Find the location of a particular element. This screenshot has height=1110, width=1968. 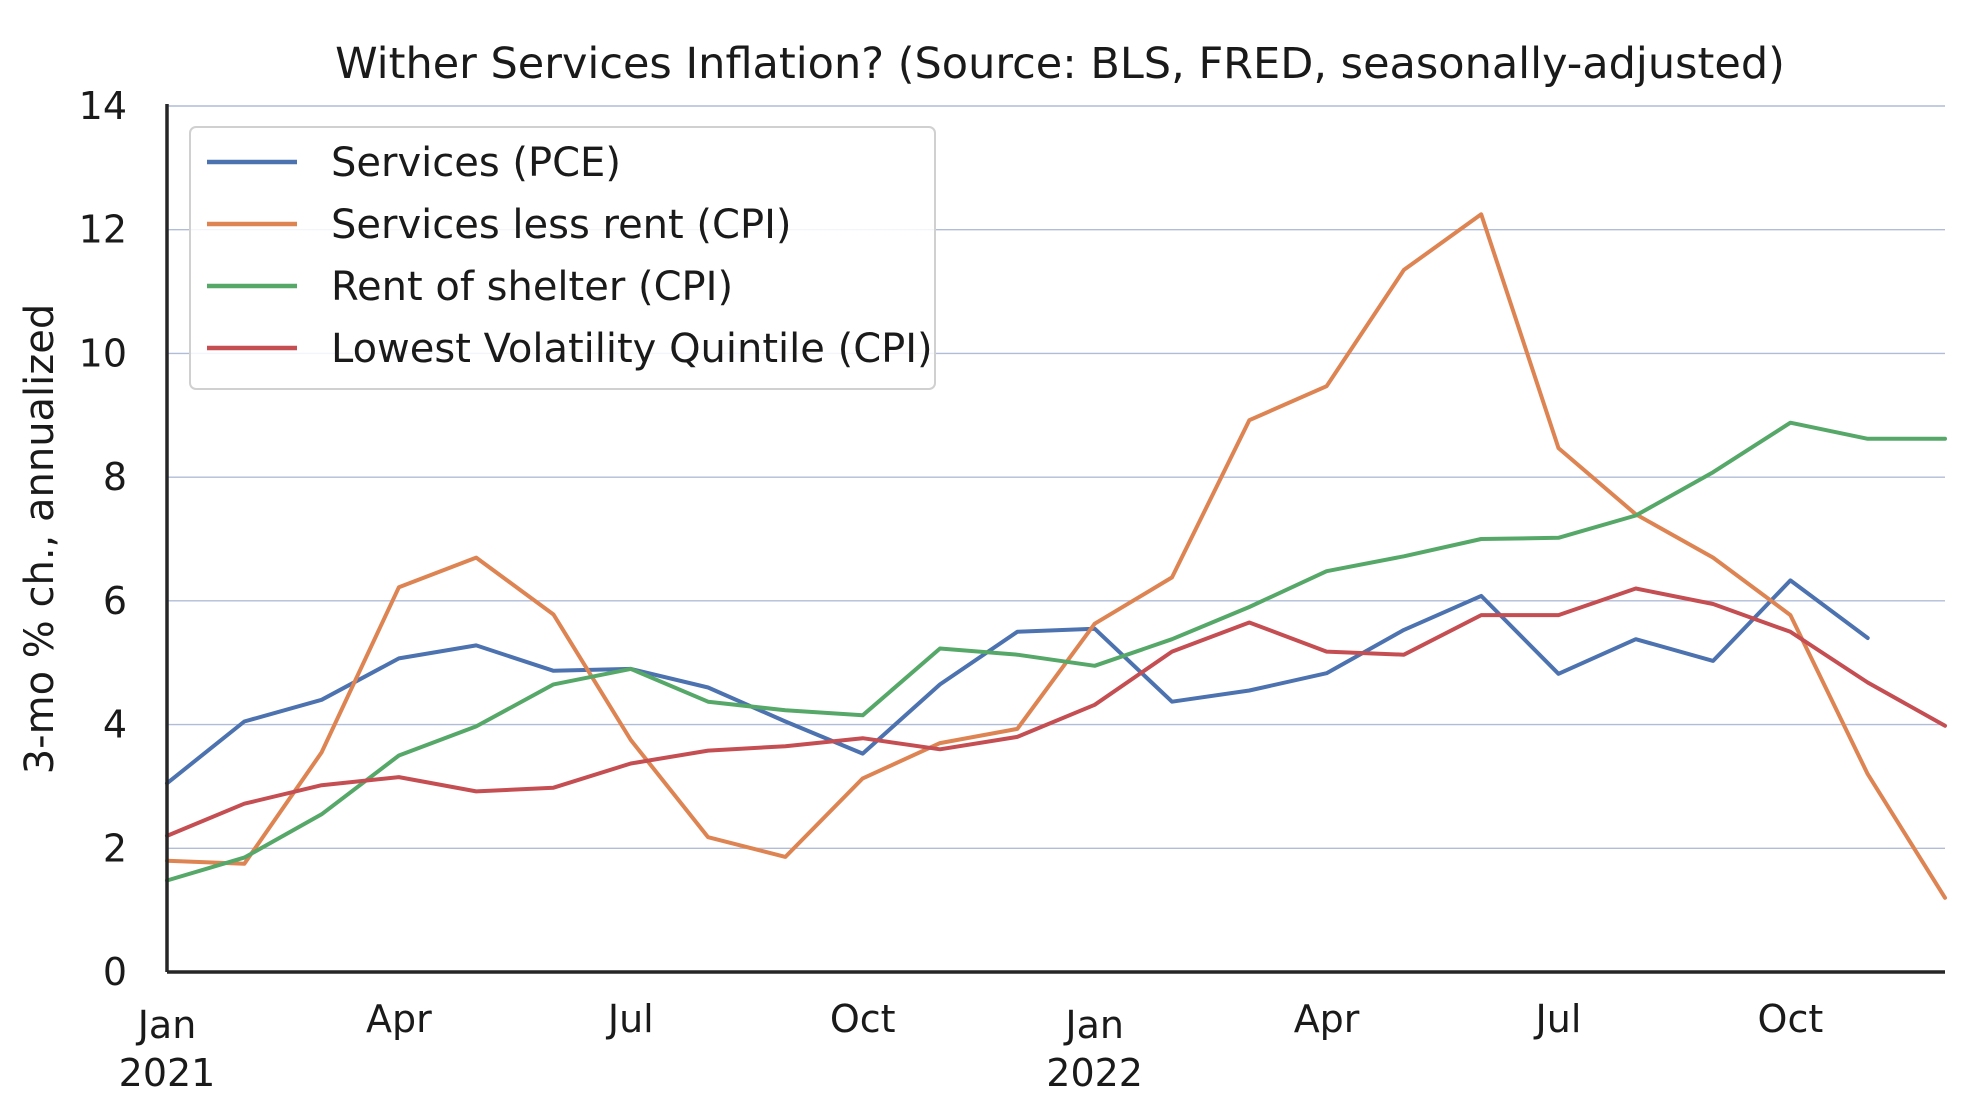

y-tick-label: 2 is located at coordinates (115, 848).